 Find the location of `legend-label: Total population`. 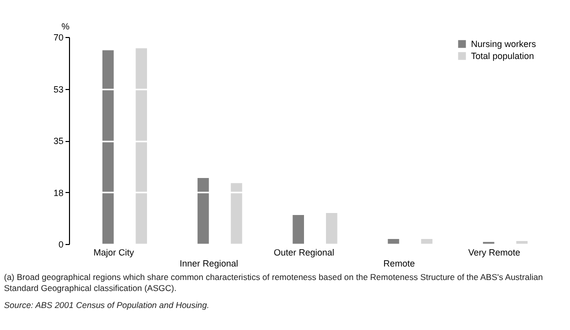

legend-label: Total population is located at coordinates (502, 56).